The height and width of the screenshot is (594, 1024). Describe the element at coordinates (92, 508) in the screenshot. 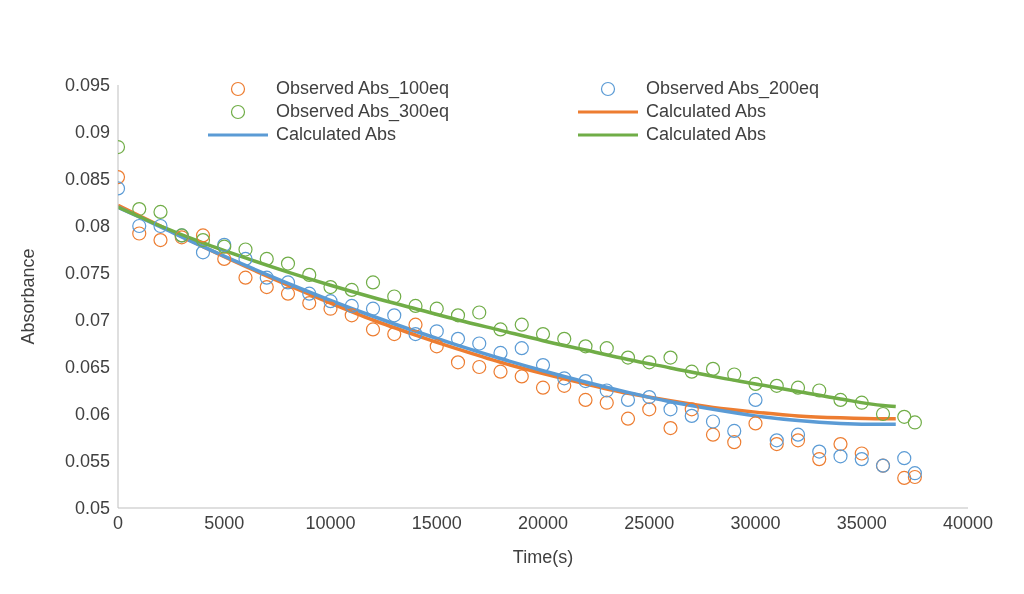

I see `y-tick-label: 0.05` at that location.